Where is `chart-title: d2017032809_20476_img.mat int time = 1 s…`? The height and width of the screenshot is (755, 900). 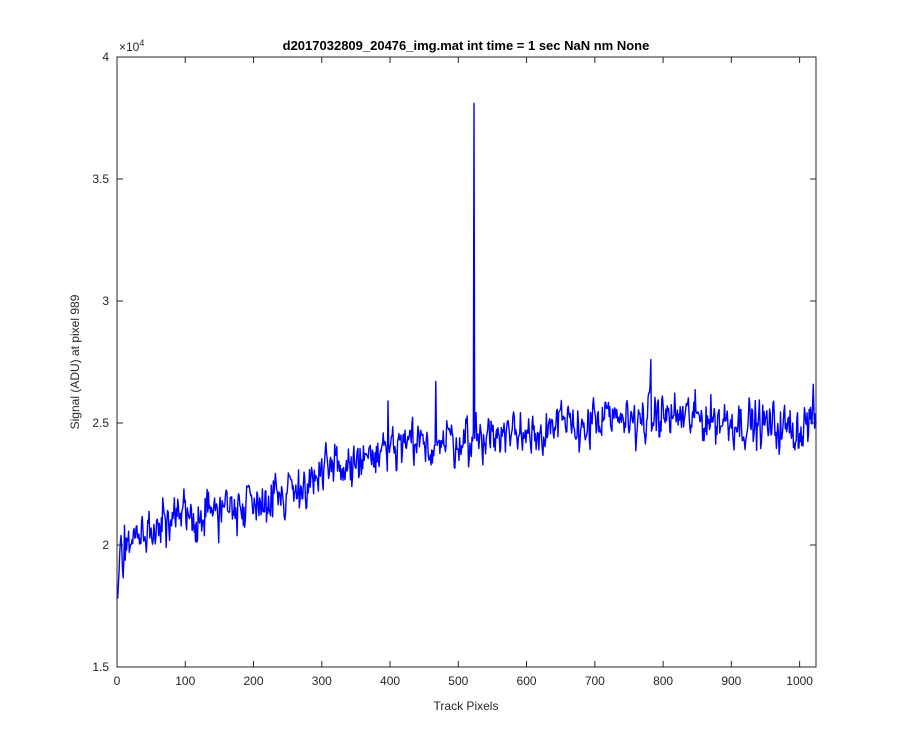 chart-title: d2017032809_20476_img.mat int time = 1 s… is located at coordinates (466, 45).